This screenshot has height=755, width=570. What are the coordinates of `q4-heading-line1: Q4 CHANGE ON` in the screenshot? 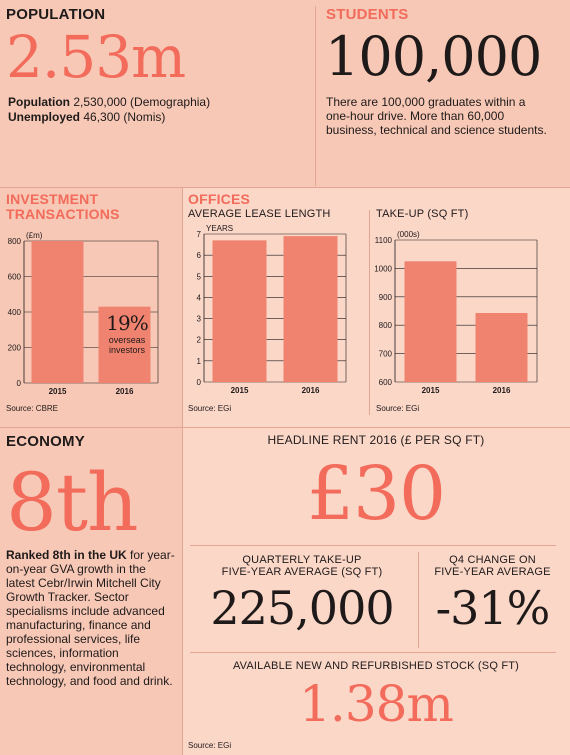 It's located at (492, 560).